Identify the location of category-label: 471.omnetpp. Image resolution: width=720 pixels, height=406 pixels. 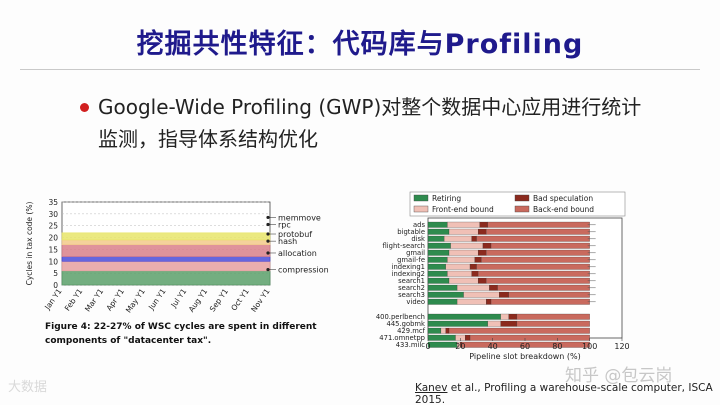
(402, 338).